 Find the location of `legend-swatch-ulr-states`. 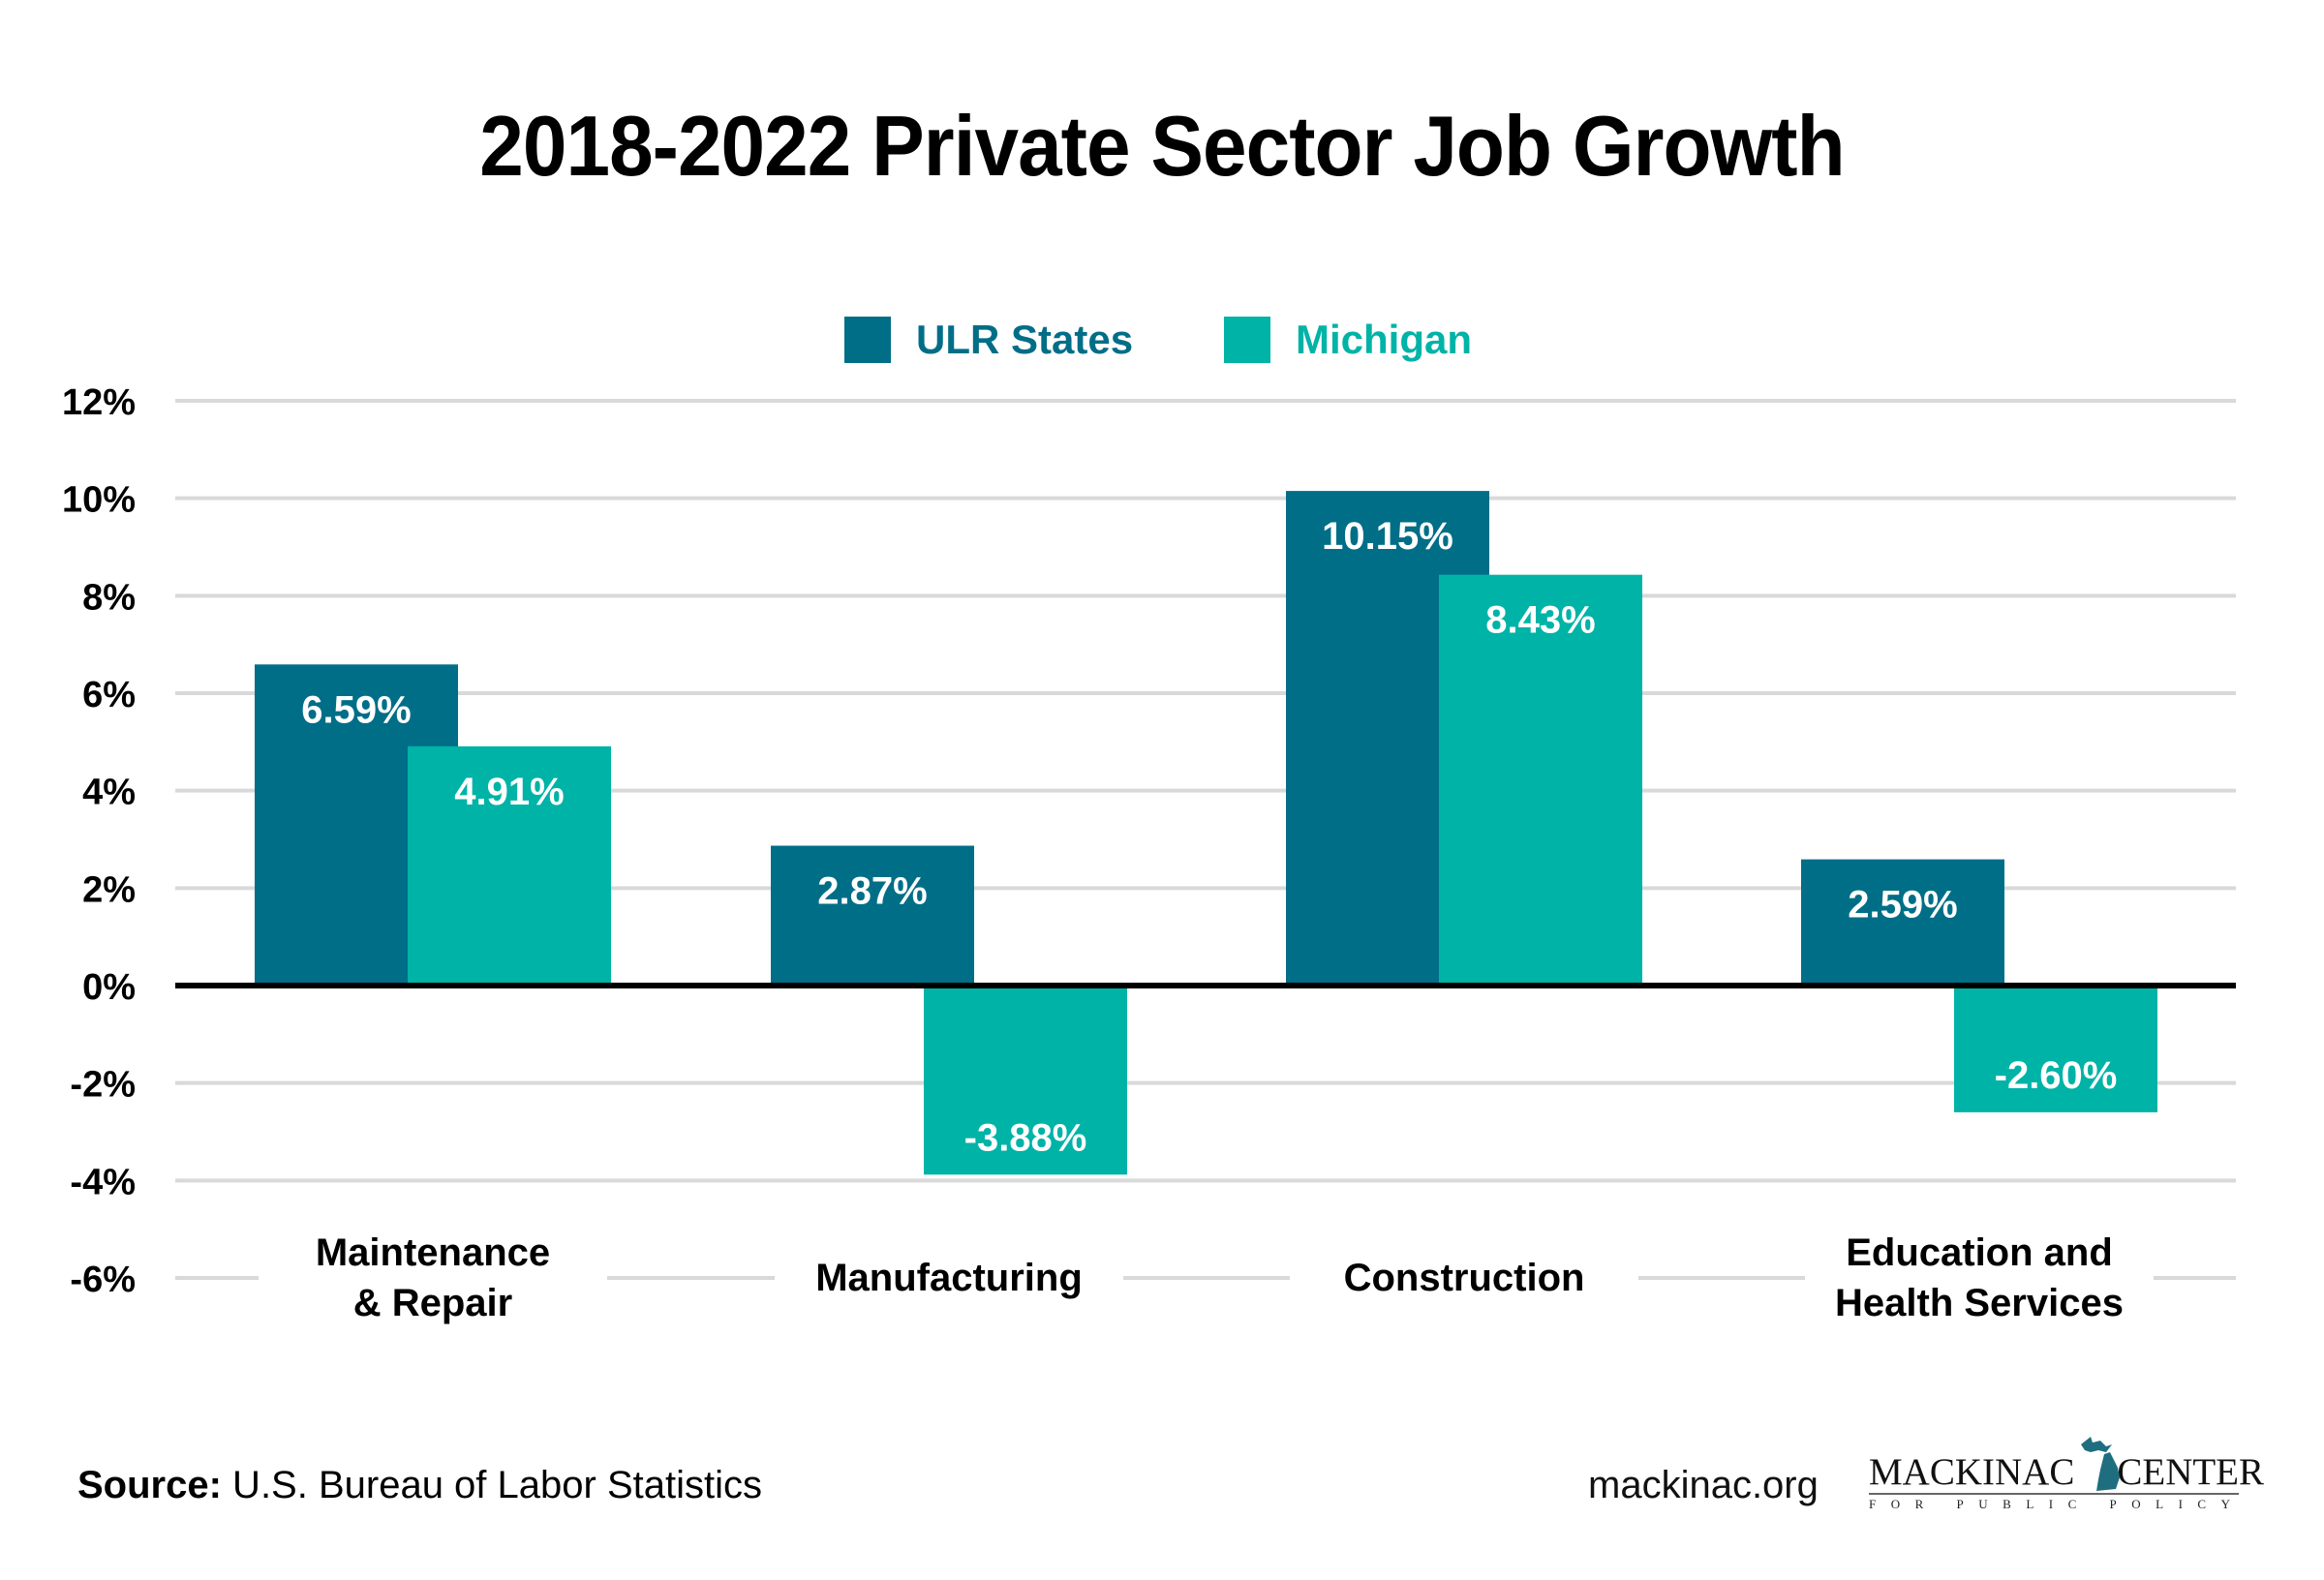

legend-swatch-ulr-states is located at coordinates (868, 340).